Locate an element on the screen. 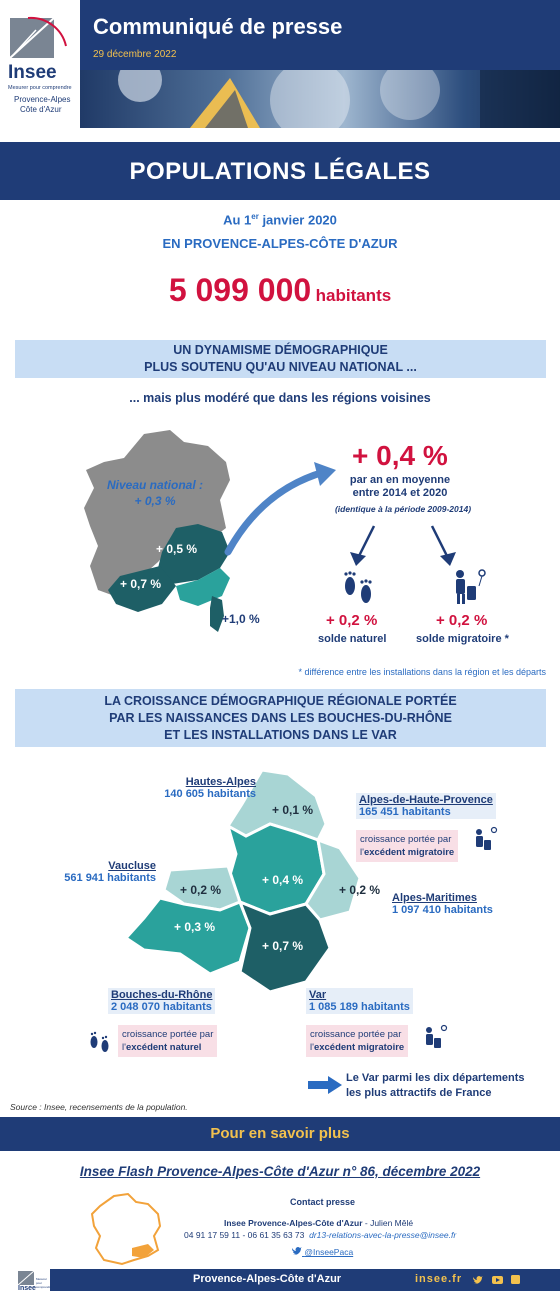 Image resolution: width=560 pixels, height=1297 pixels. natural-label: solde naturel is located at coordinates (352, 639).